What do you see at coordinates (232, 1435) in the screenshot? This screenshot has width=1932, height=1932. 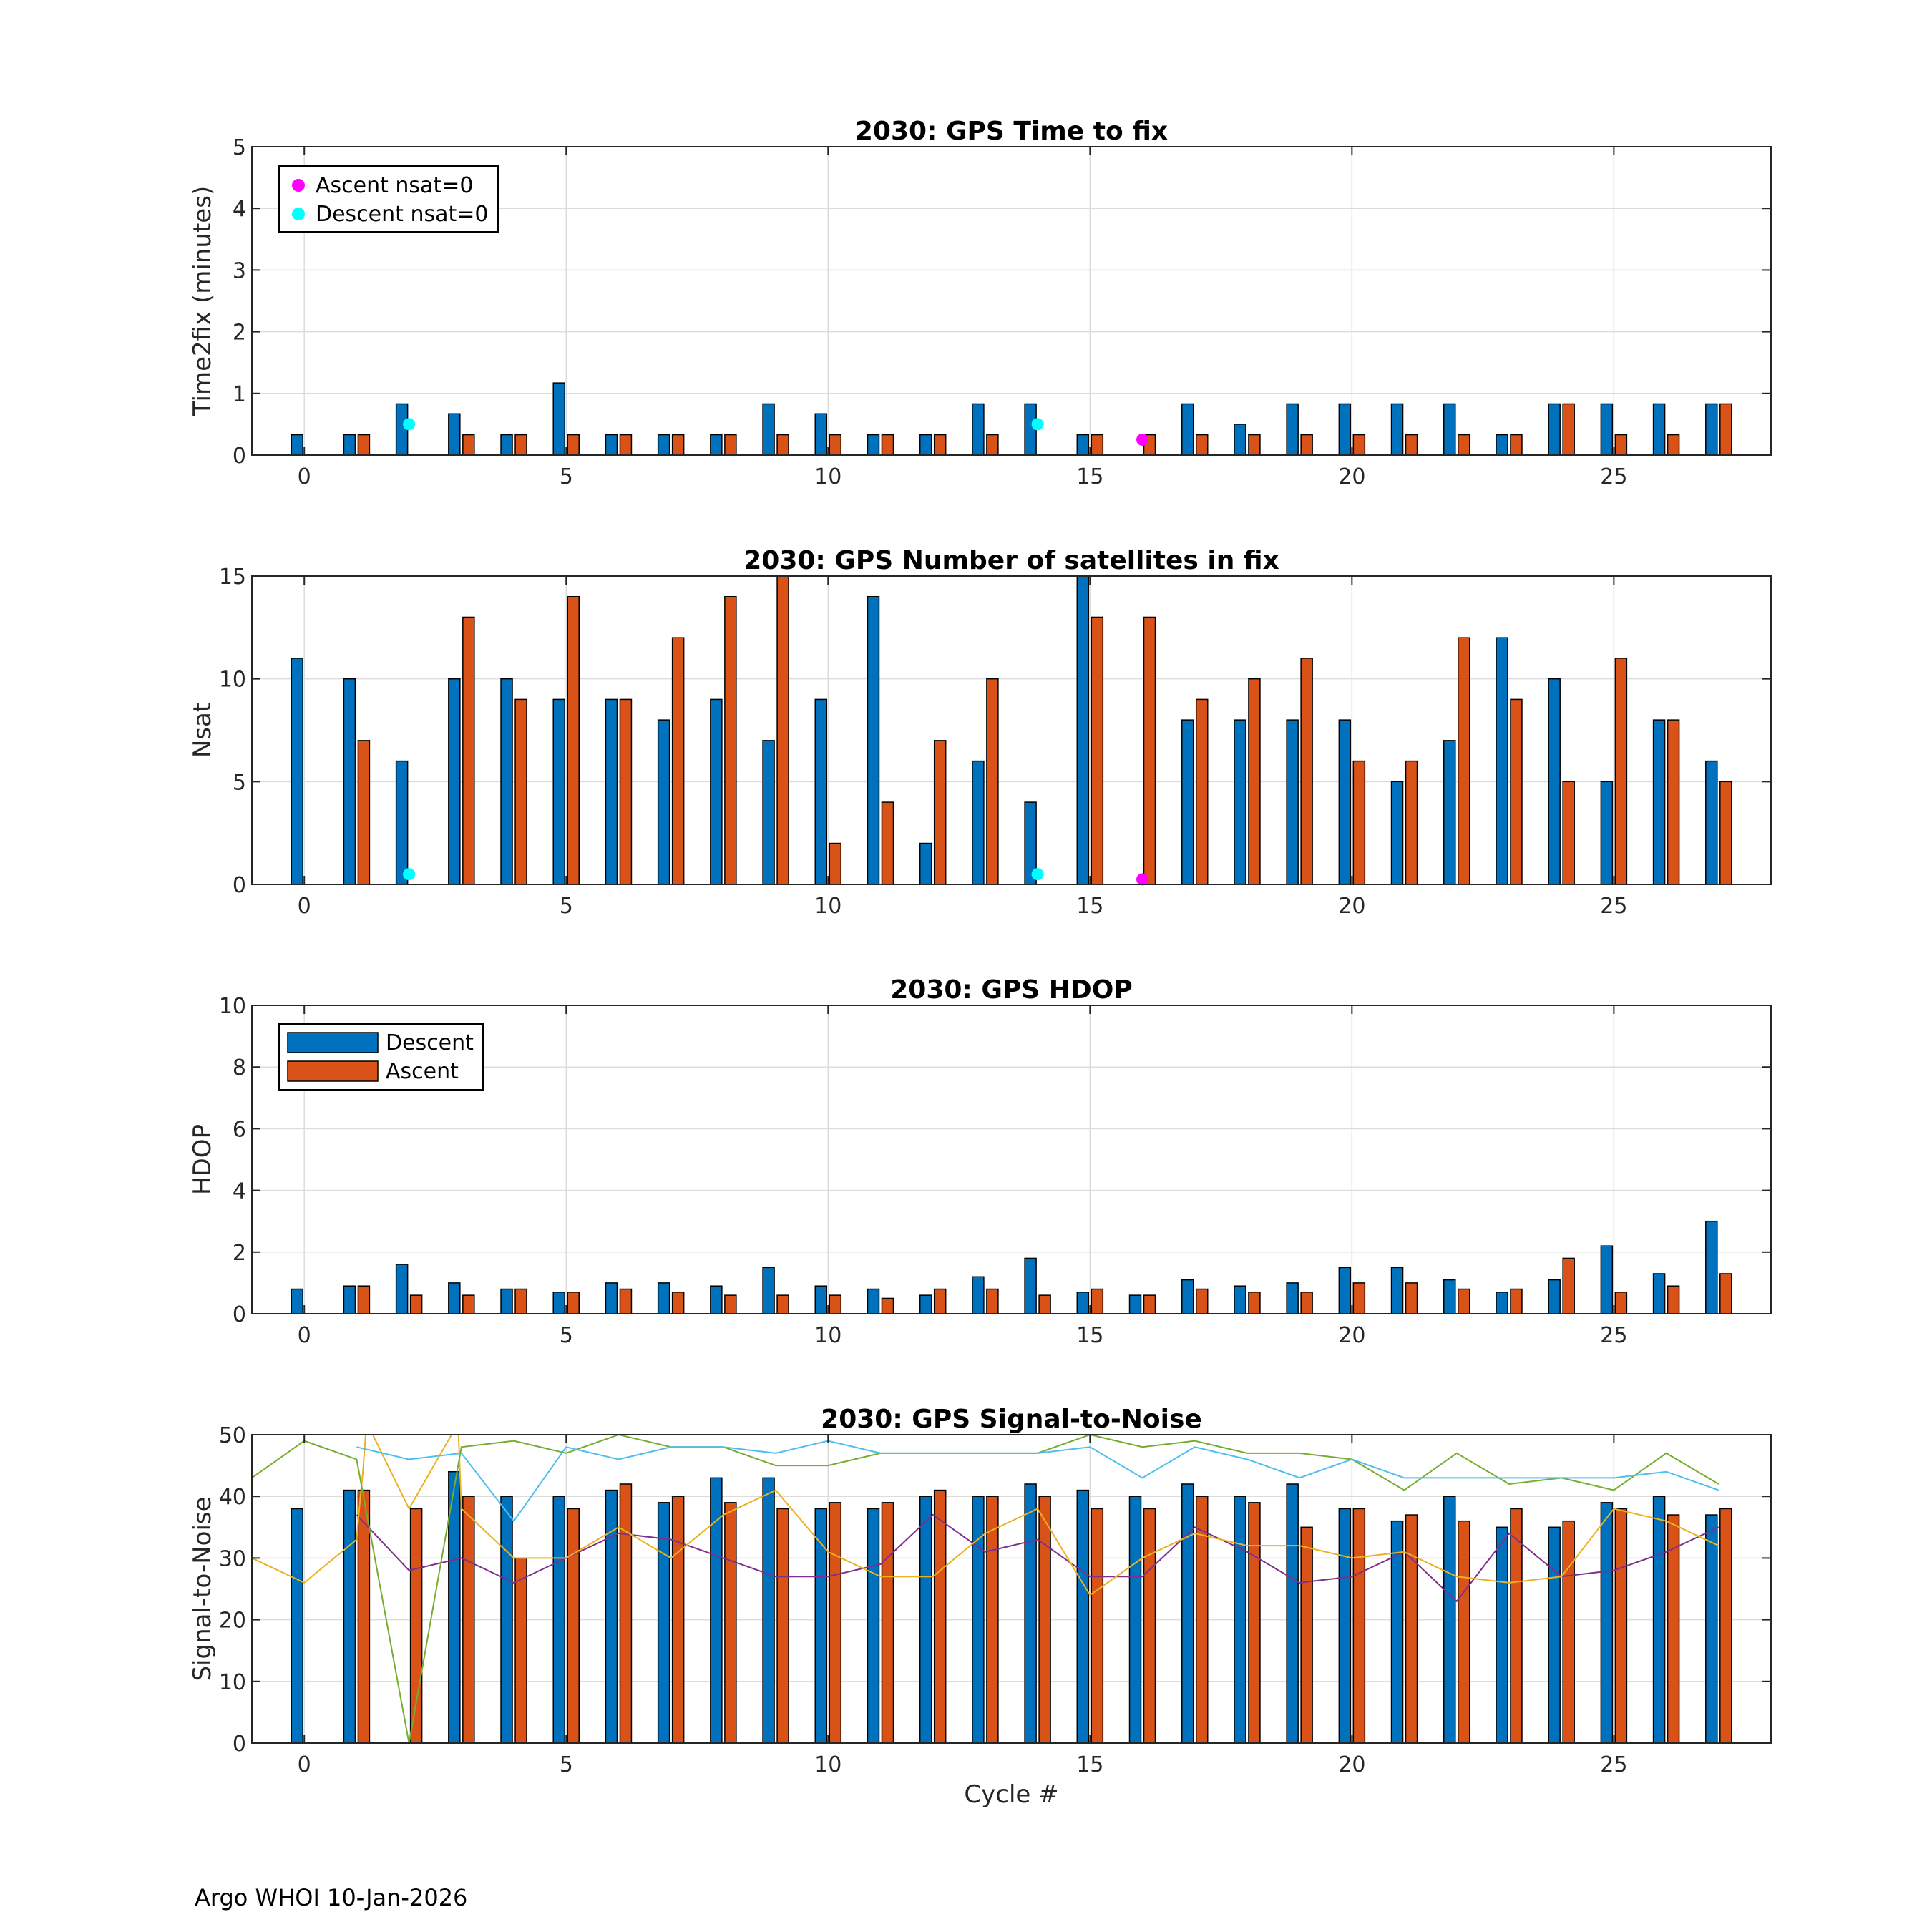 I see `y-tick-label: 50` at bounding box center [232, 1435].